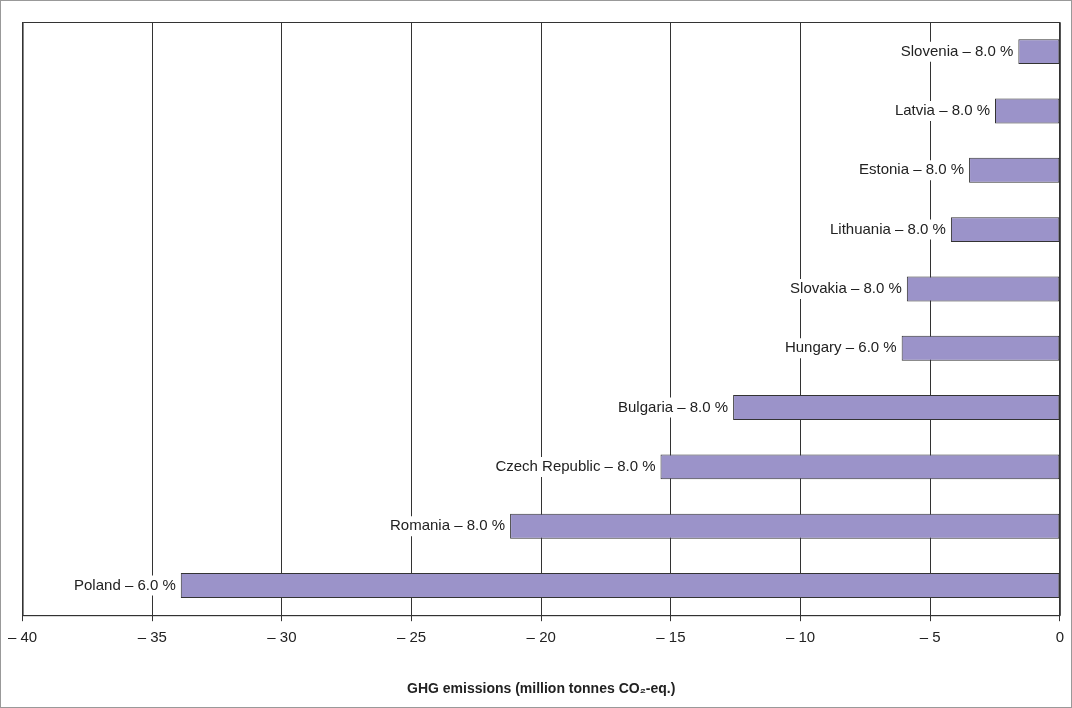 This screenshot has width=1072, height=708. I want to click on x-axis-title: GHG emissions (million tonnes CO₂-eq.), so click(541, 688).